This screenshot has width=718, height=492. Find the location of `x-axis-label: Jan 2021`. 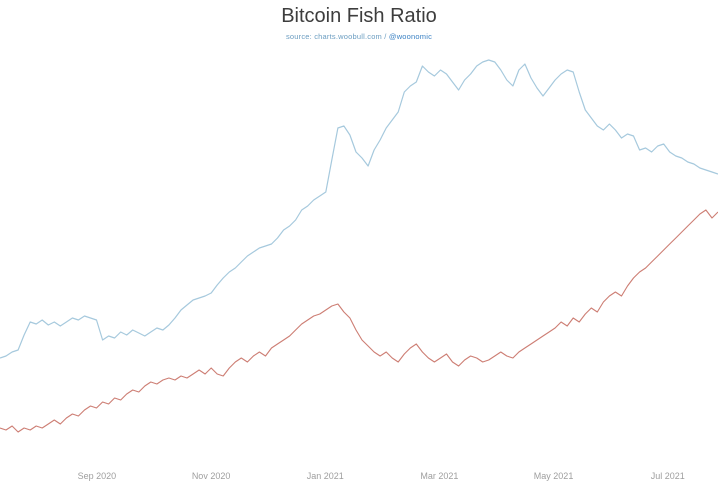

x-axis-label: Jan 2021 is located at coordinates (325, 476).